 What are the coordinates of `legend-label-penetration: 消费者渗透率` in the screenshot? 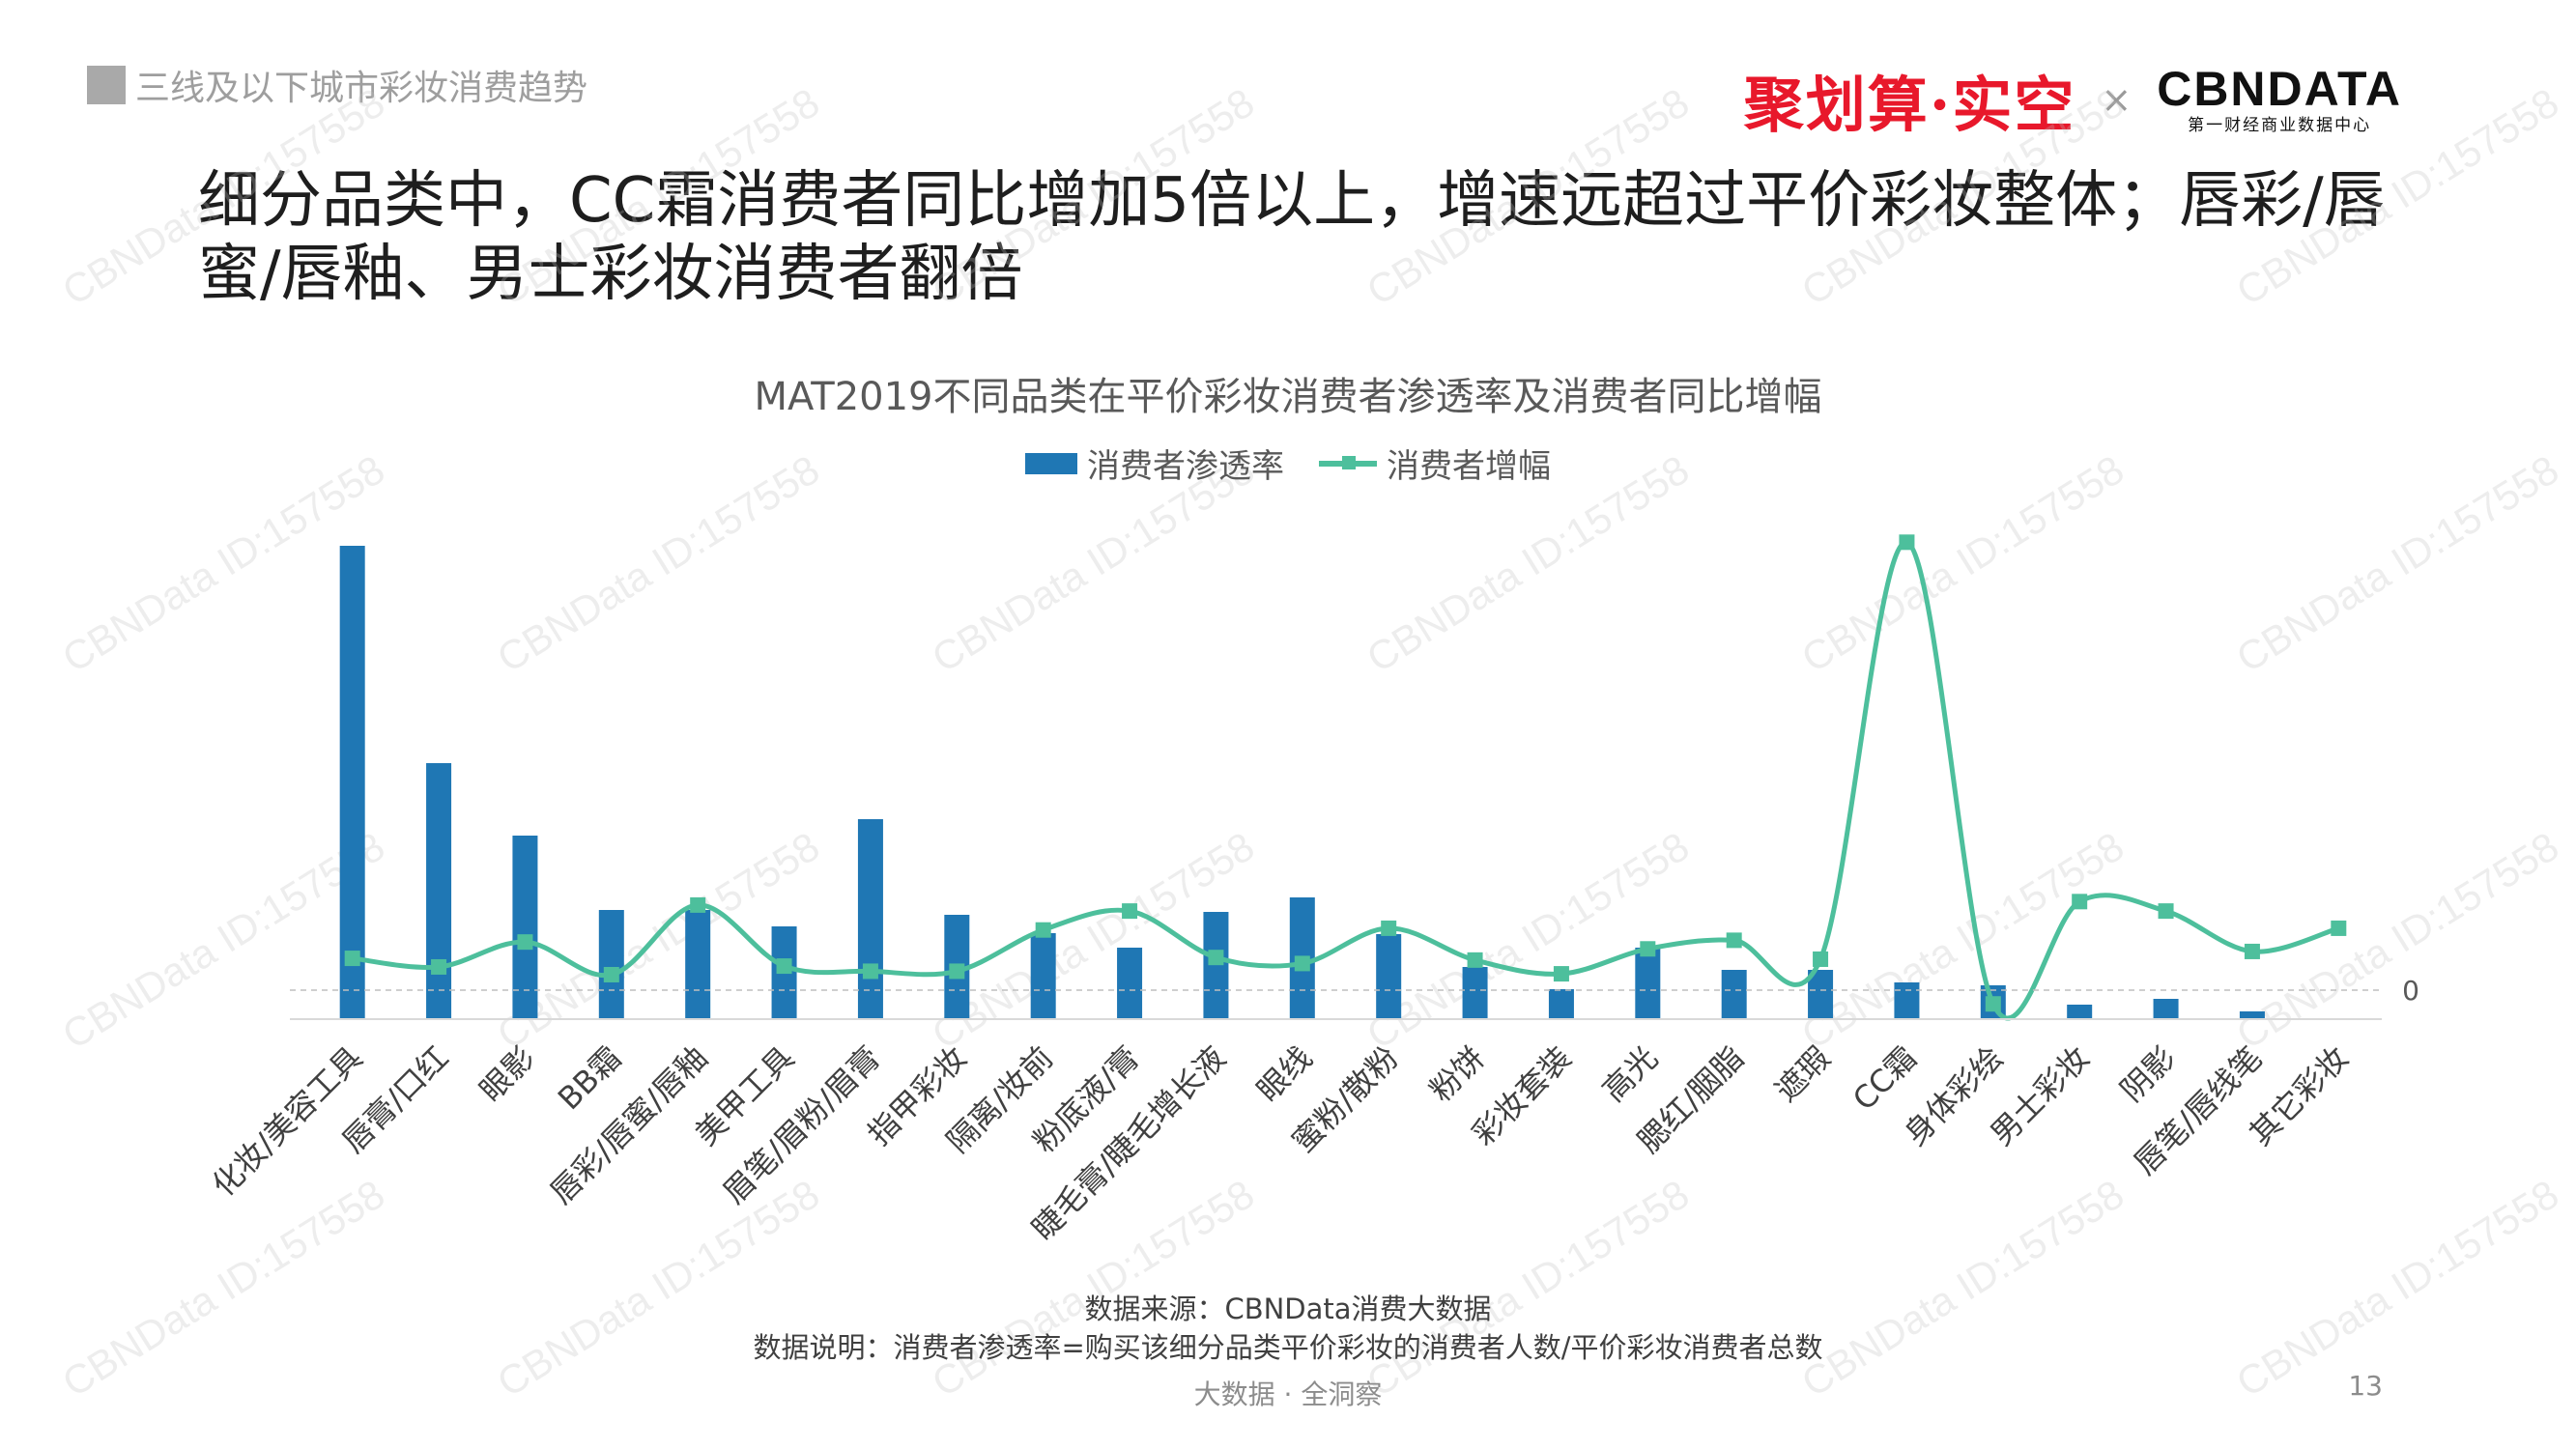 It's located at (1186, 466).